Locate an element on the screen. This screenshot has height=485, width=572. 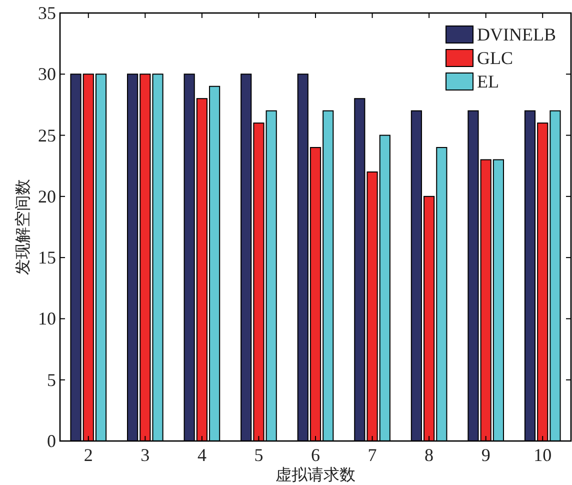
legend-label: GLC is located at coordinates (495, 58).